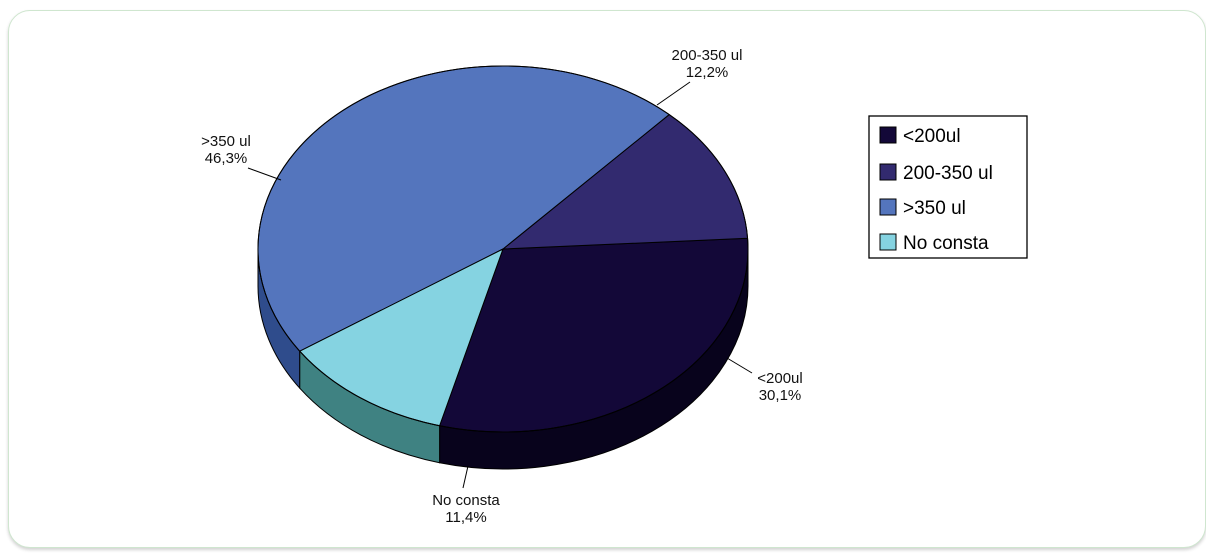 The height and width of the screenshot is (554, 1206). I want to click on legend-label-less-200: <200ul, so click(932, 136).